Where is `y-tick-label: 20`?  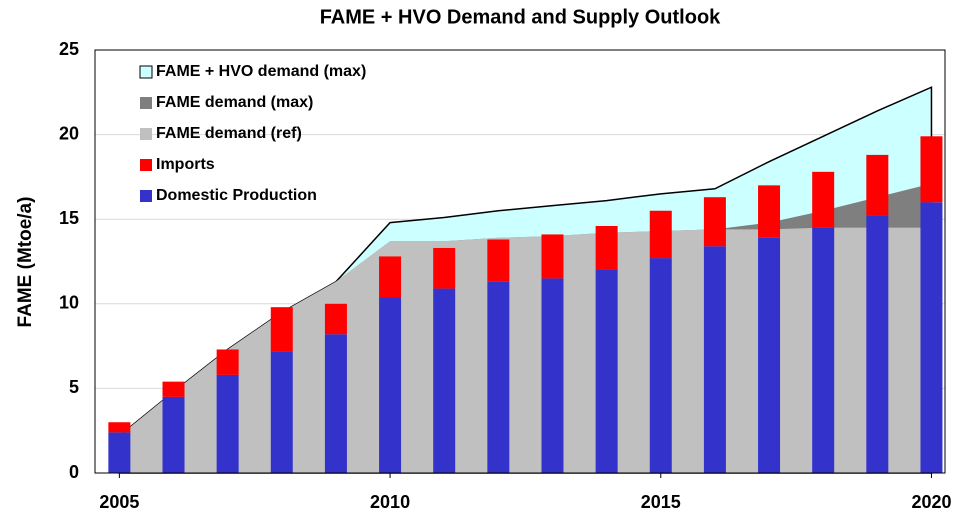 y-tick-label: 20 is located at coordinates (69, 133).